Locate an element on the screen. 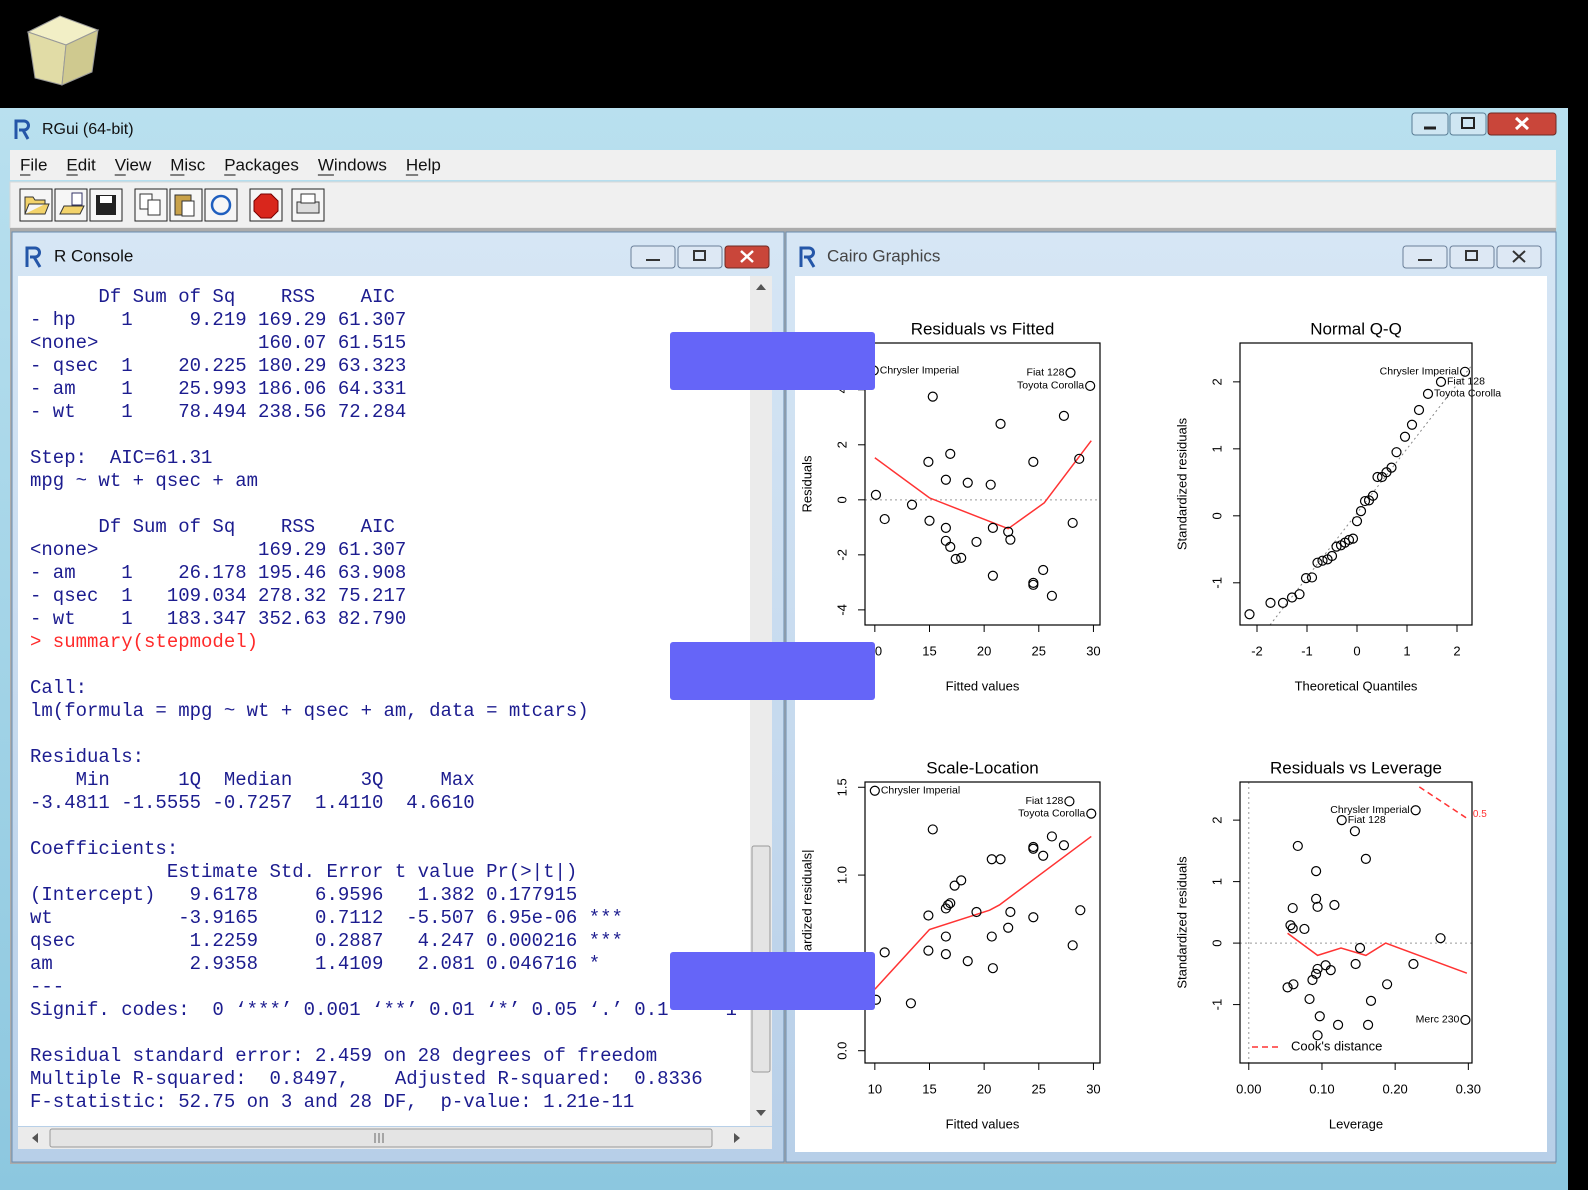  x-tick-label: 25 is located at coordinates (1039, 650).